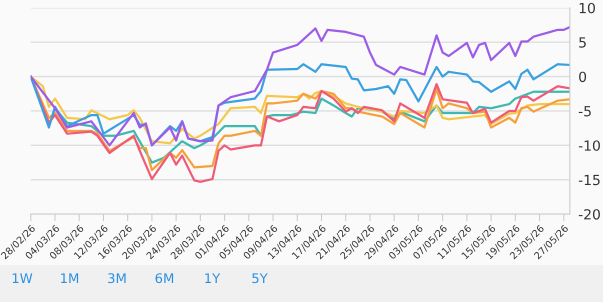 The height and width of the screenshot is (302, 603). What do you see at coordinates (69, 278) in the screenshot?
I see `text: 1M` at bounding box center [69, 278].